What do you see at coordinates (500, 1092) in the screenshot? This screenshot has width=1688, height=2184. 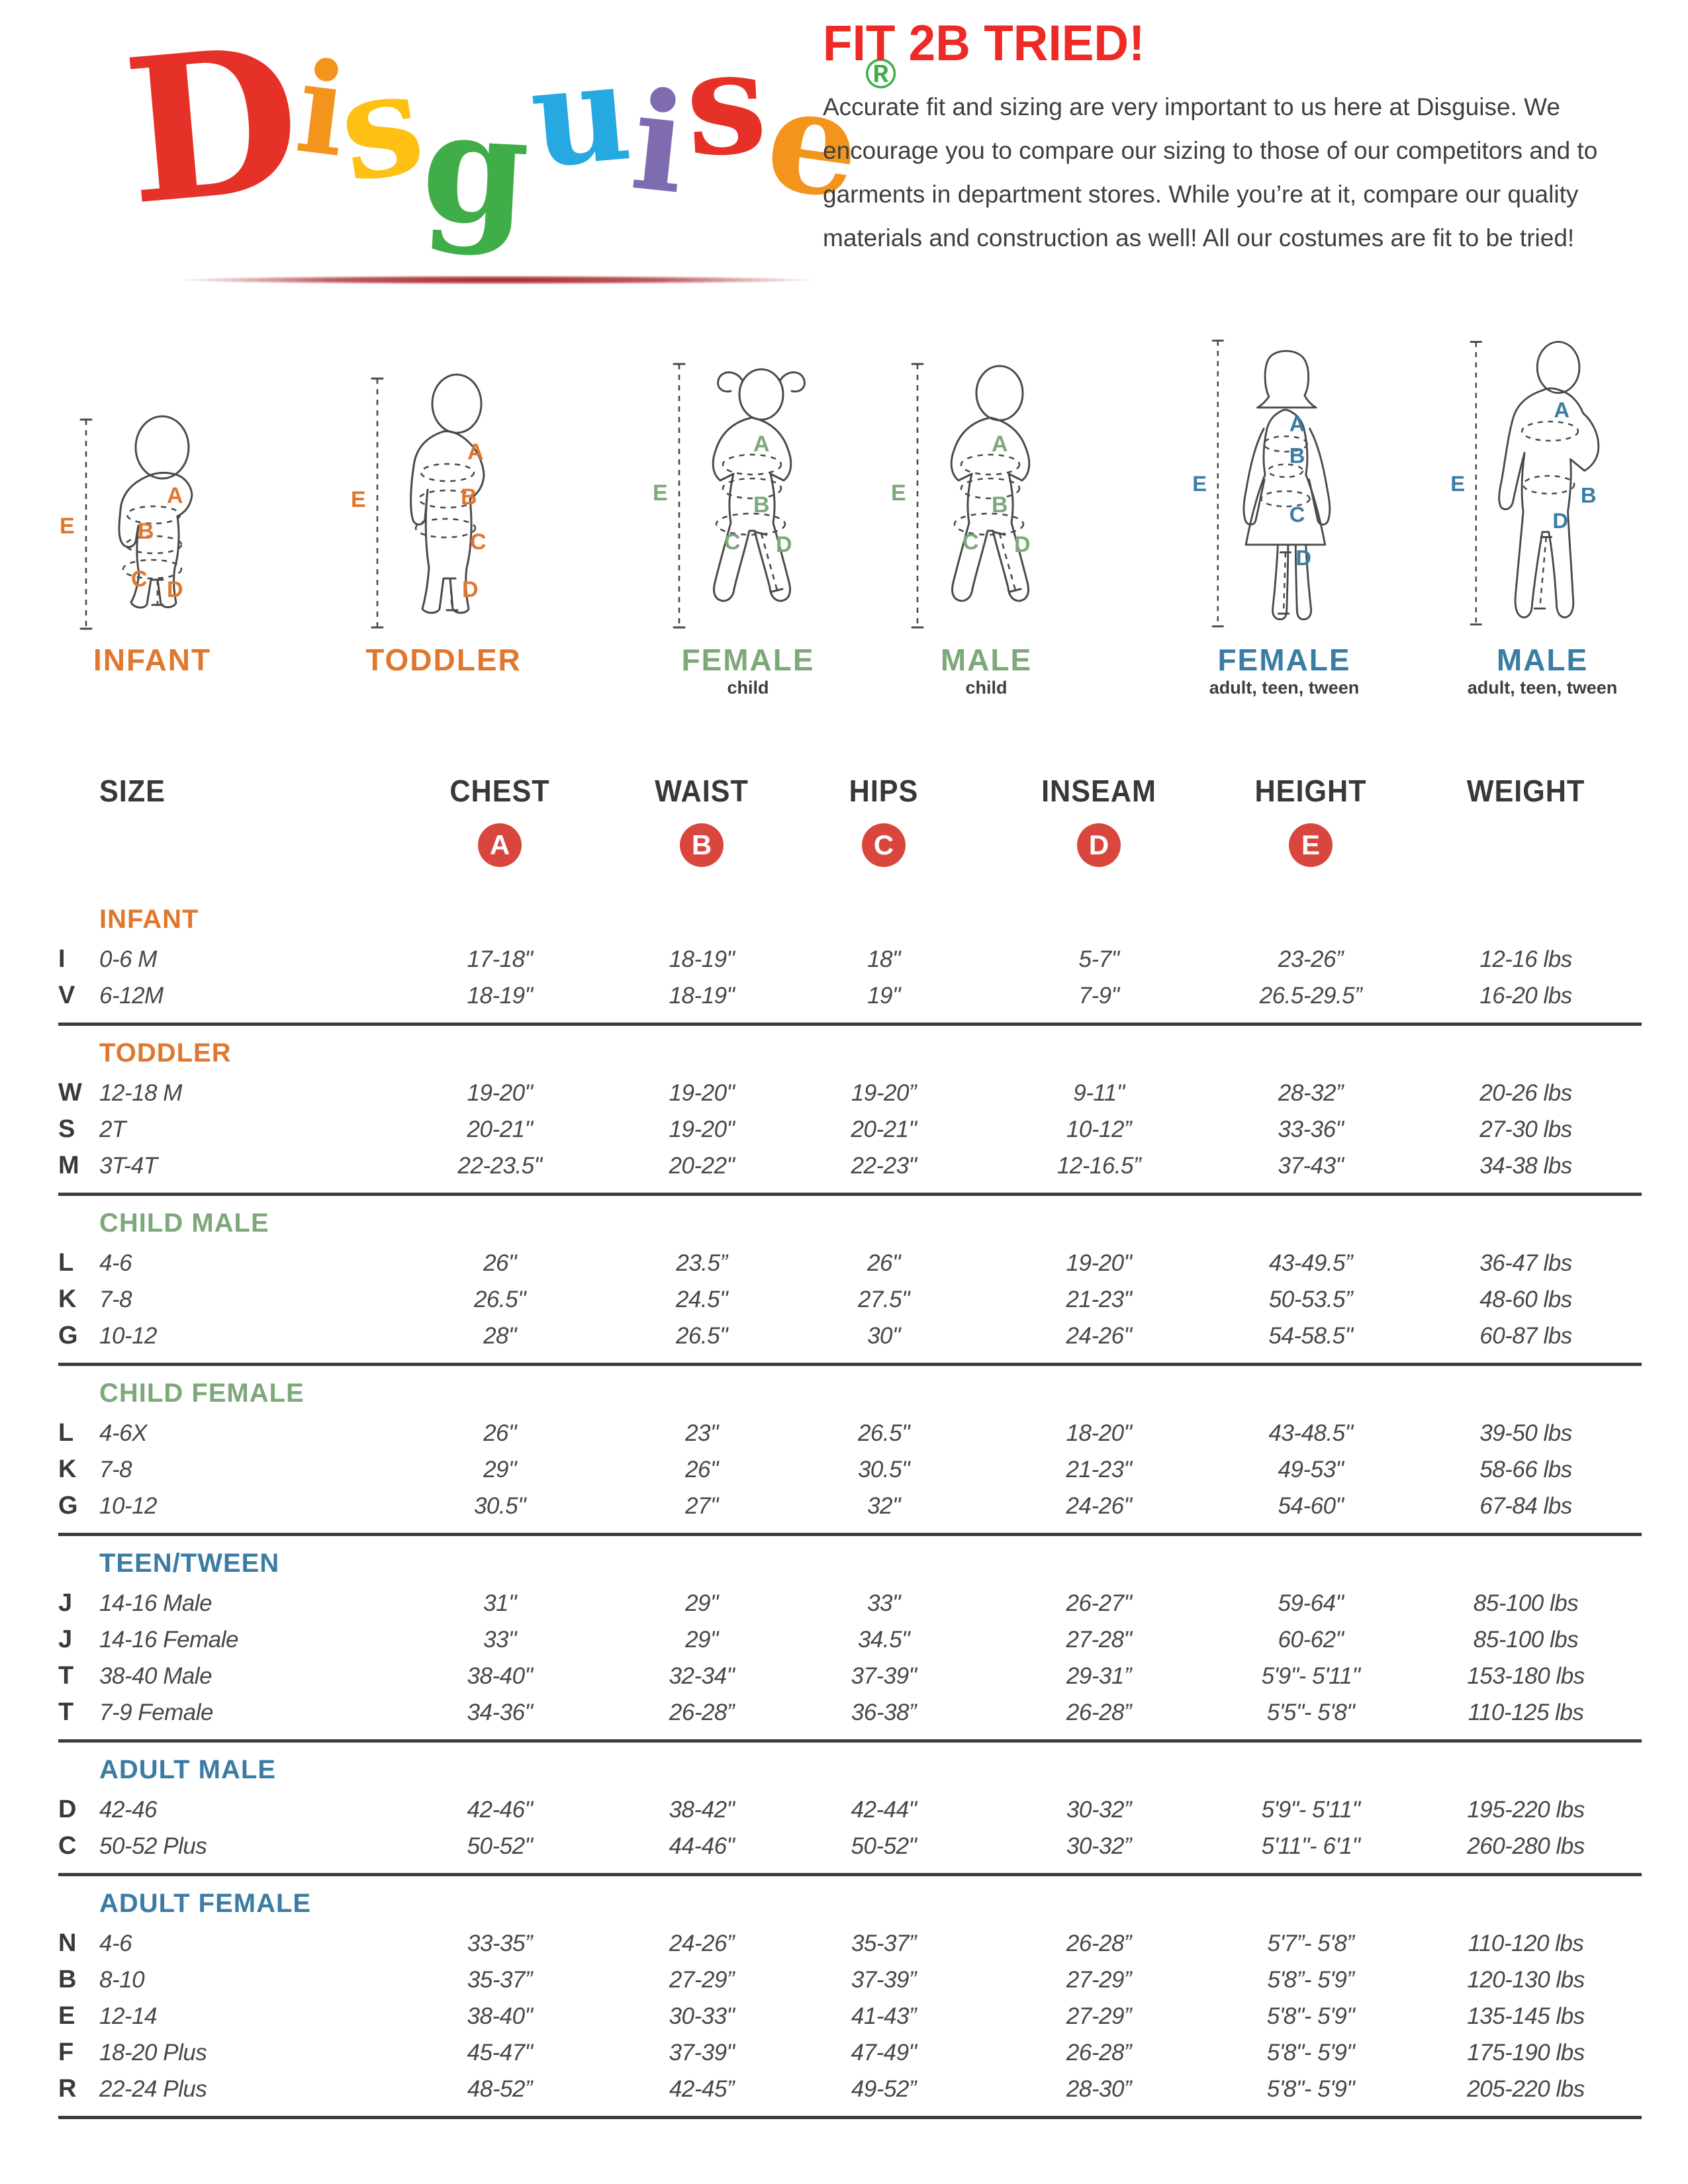 I see `cell-chest: 19-20"` at bounding box center [500, 1092].